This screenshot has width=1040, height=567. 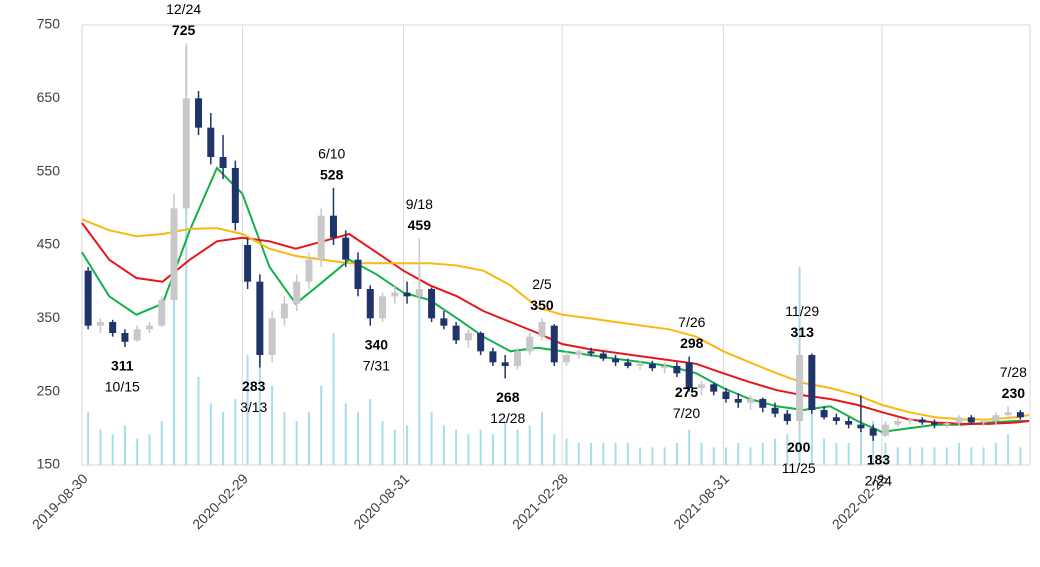 What do you see at coordinates (332, 175) in the screenshot?
I see `annotation-value: 528` at bounding box center [332, 175].